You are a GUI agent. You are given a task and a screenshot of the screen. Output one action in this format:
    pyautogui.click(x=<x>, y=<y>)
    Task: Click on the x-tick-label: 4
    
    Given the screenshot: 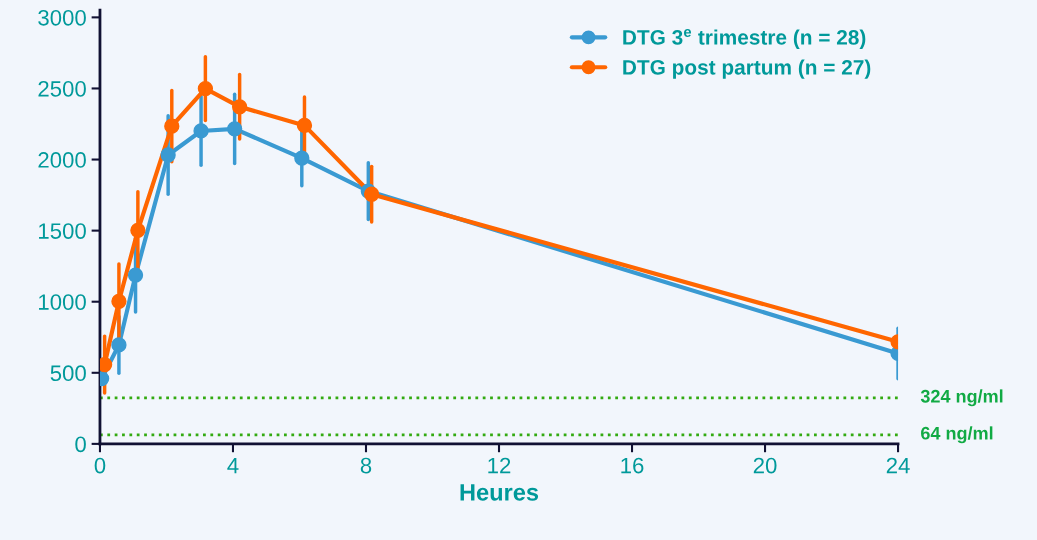 What is the action you would take?
    pyautogui.click(x=233, y=465)
    